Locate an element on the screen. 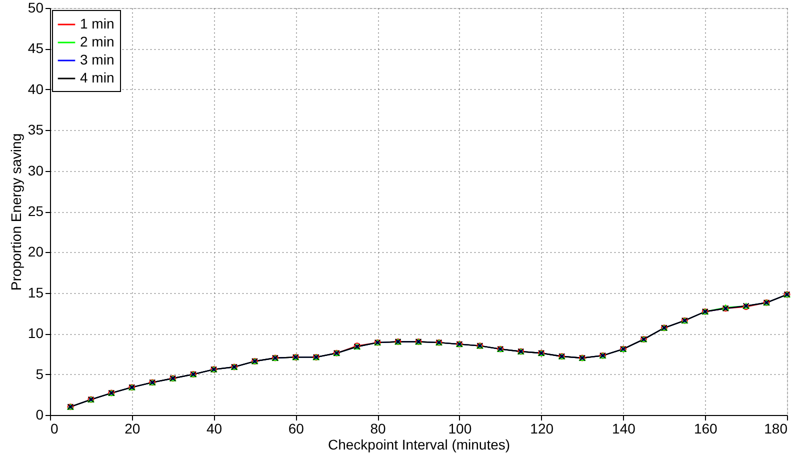 This screenshot has width=799, height=455. y-axis-title: Proportion Energy saving is located at coordinates (16, 212).